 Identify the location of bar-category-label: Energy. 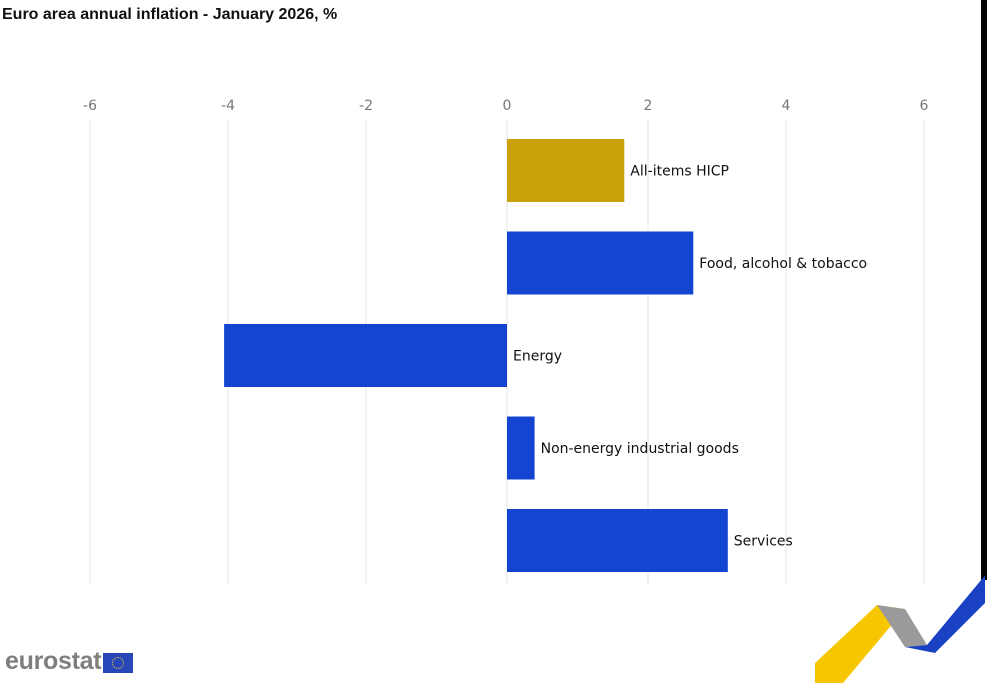
(537, 357).